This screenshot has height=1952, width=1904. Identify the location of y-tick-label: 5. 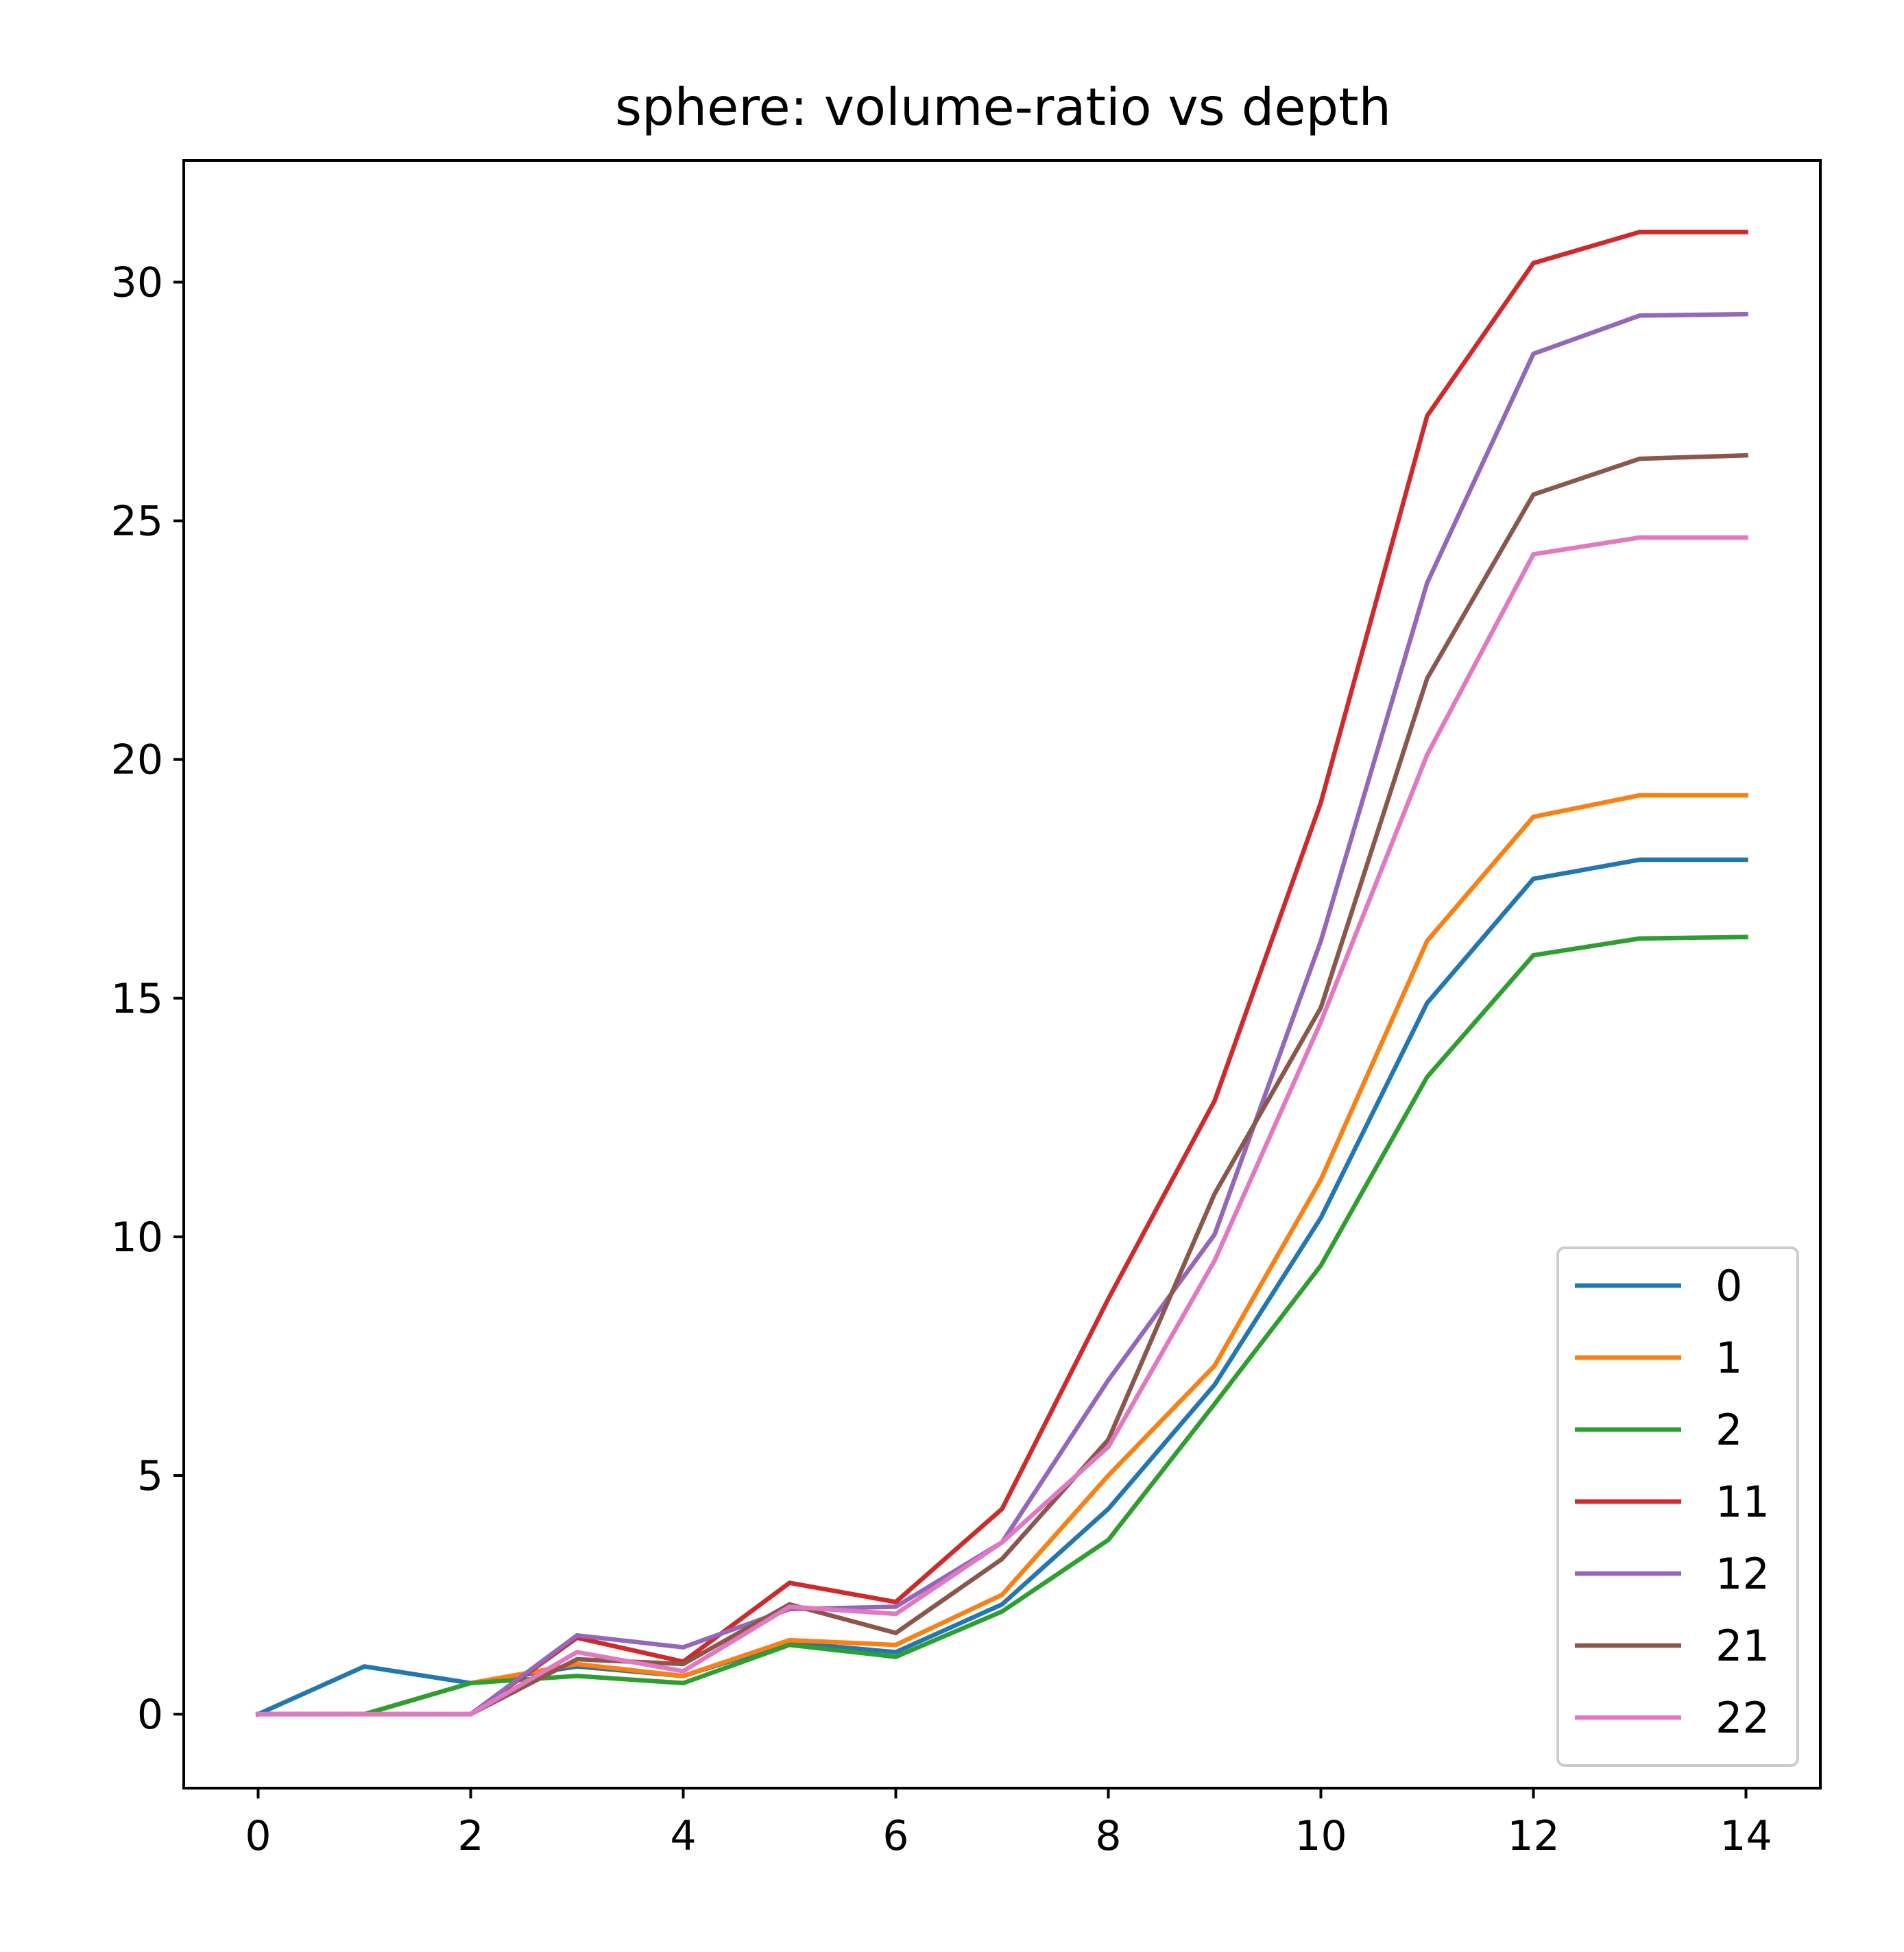
(150, 1476).